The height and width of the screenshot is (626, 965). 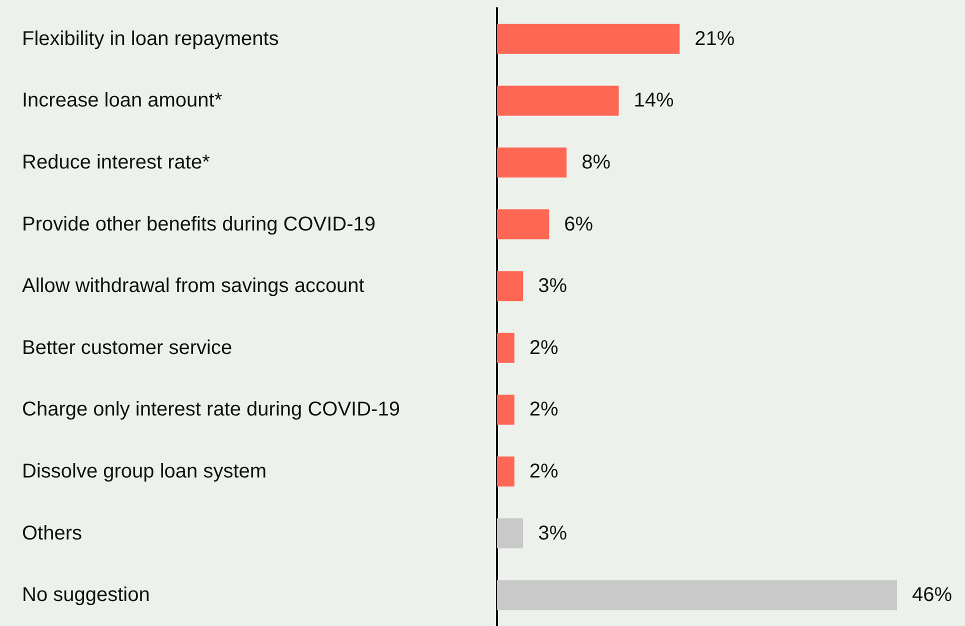 I want to click on data-label: 14%, so click(x=654, y=101).